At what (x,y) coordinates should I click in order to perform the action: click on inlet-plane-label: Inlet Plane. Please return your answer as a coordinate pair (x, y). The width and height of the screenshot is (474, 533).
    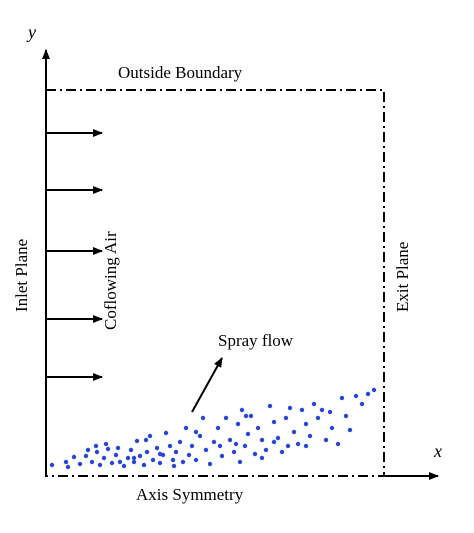
    Looking at the image, I should click on (21, 275).